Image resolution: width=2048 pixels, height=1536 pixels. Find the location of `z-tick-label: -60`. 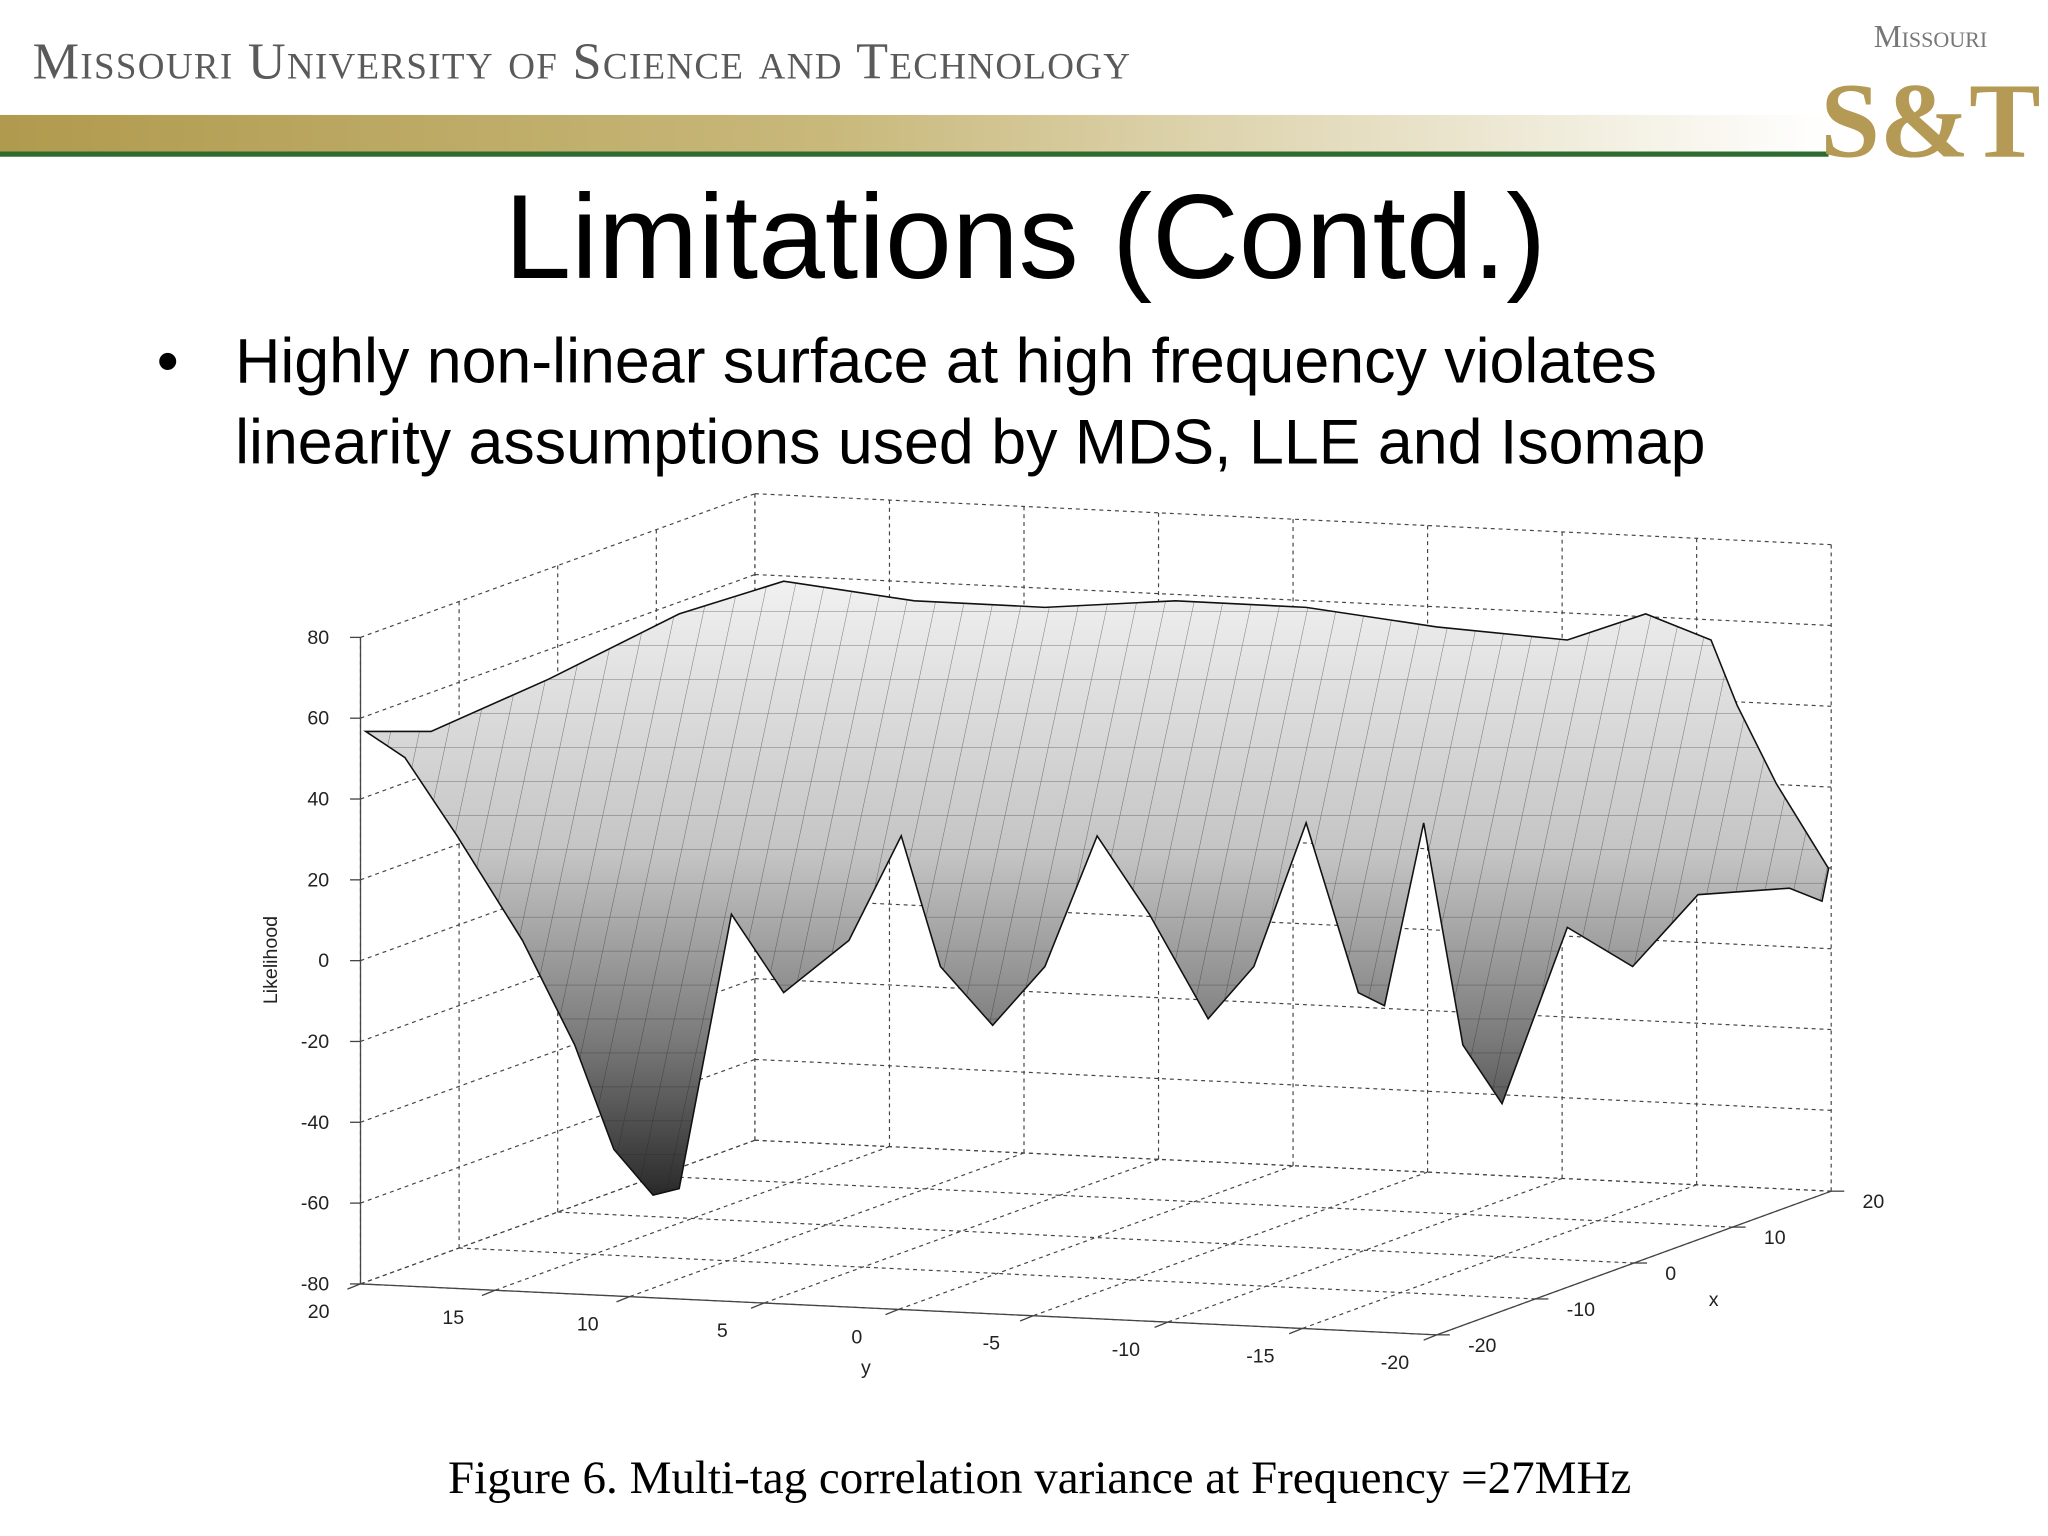

z-tick-label: -60 is located at coordinates (315, 1204).